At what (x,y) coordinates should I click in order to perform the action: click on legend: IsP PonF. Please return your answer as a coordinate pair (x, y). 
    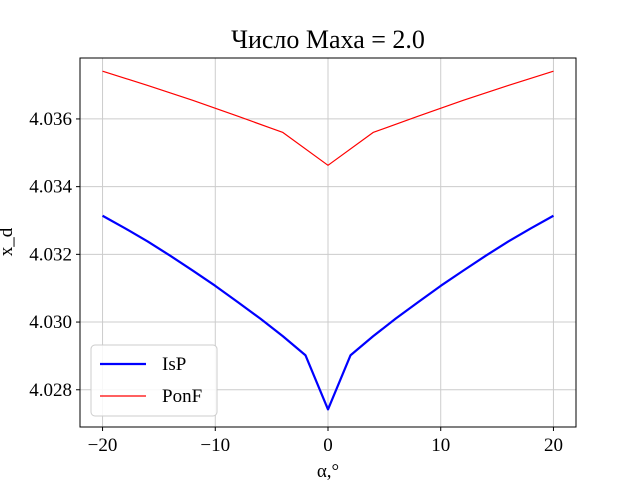
    Looking at the image, I should click on (154, 380).